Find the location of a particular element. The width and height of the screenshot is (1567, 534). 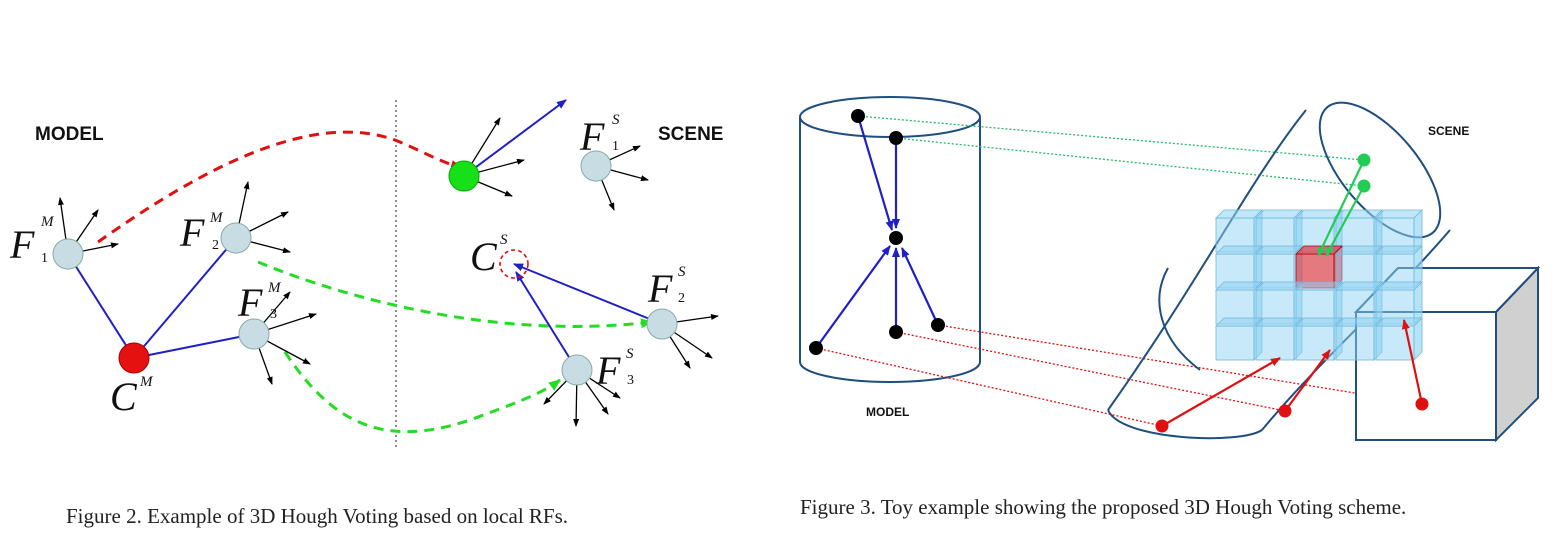

feature-node-f1m is located at coordinates (68, 254).